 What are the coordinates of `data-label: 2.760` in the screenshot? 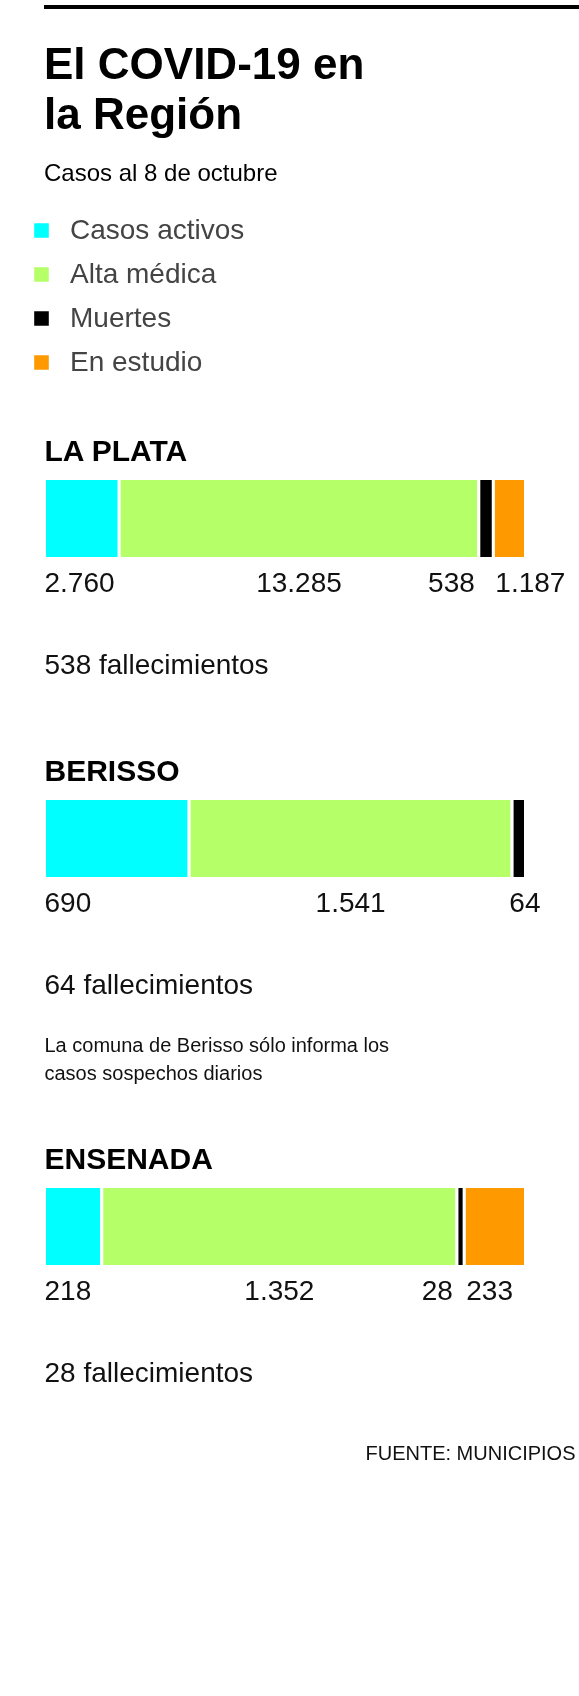 It's located at (79, 582).